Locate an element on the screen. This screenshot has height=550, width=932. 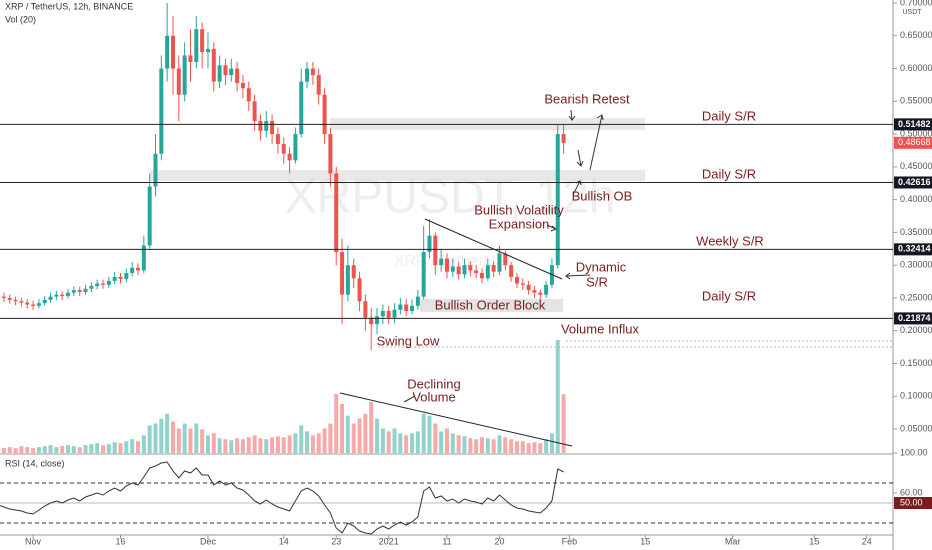
chart-title: XRP / TetherUS, 12h, BINANCE is located at coordinates (69, 6).